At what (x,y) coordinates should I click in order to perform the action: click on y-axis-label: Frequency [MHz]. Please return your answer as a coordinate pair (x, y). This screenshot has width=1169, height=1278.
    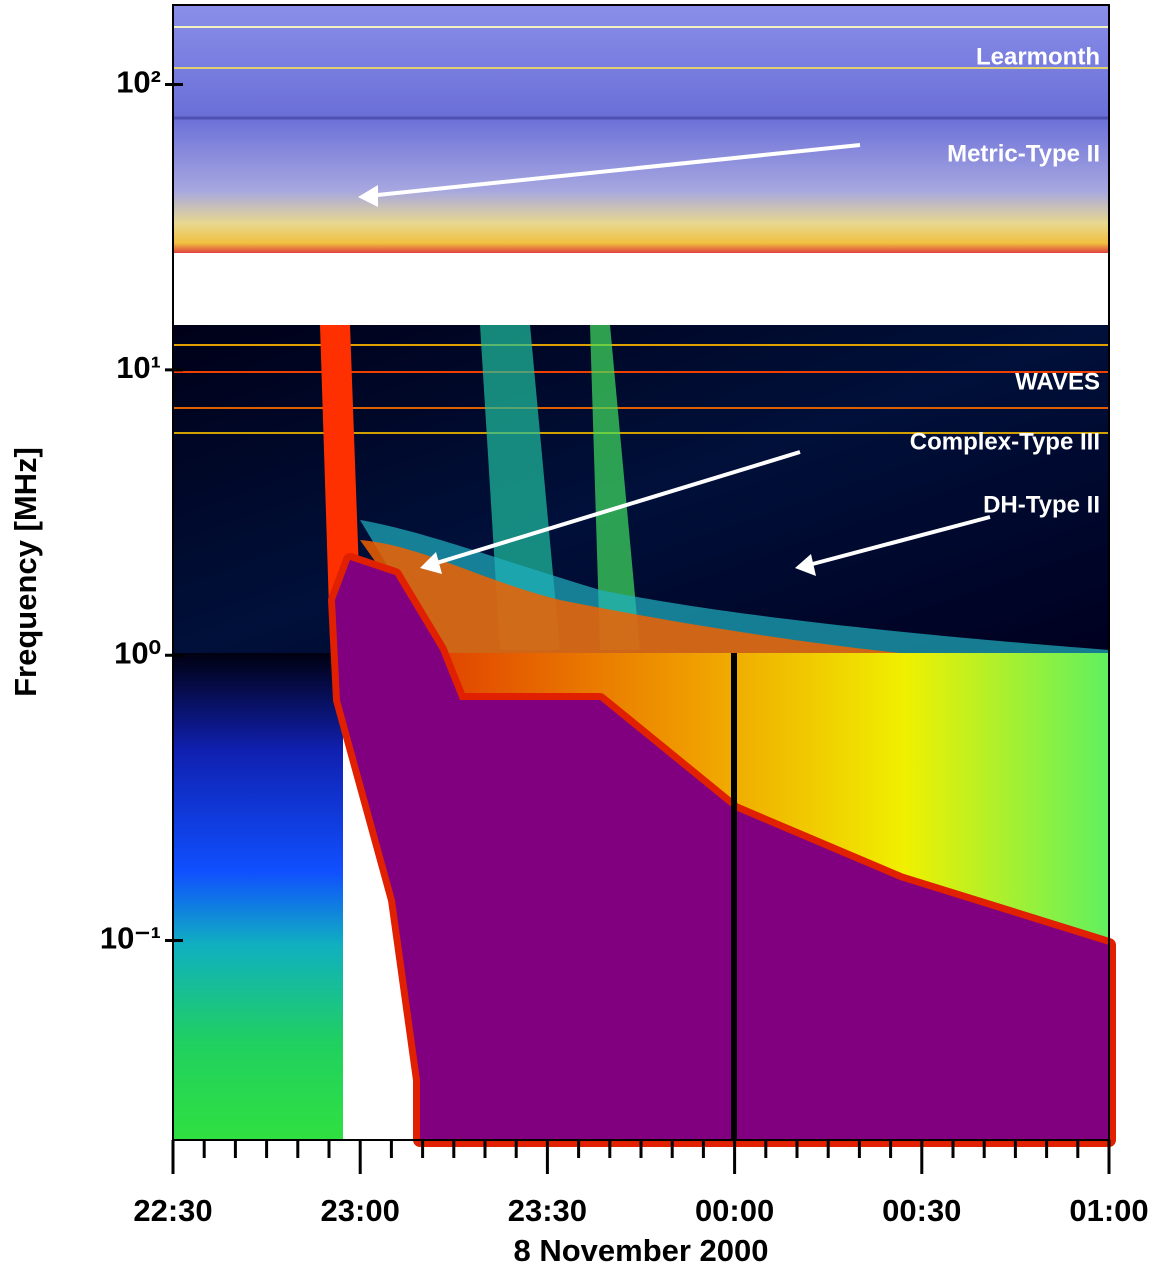
    Looking at the image, I should click on (25, 572).